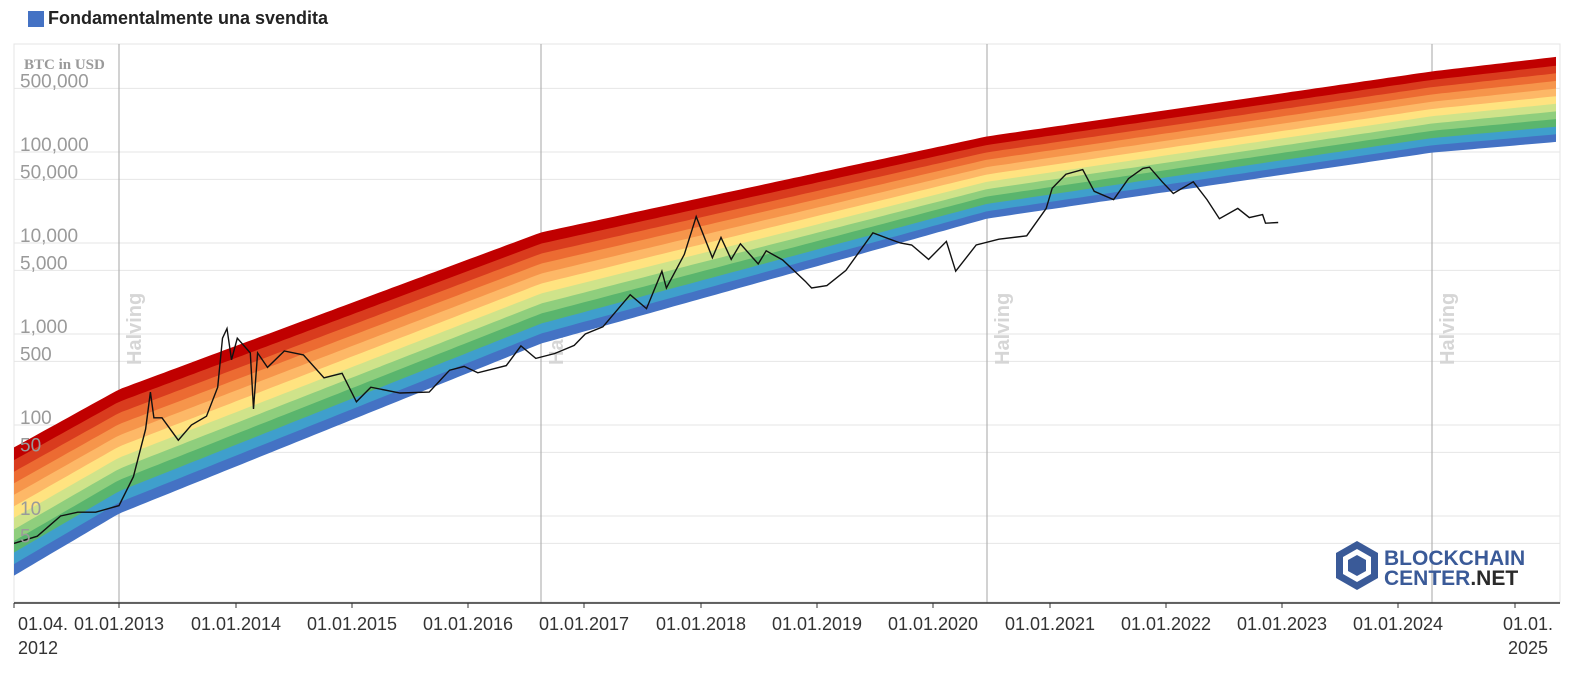 Image resolution: width=1570 pixels, height=673 pixels. Describe the element at coordinates (36, 354) in the screenshot. I see `y-tick-label: 500` at that location.